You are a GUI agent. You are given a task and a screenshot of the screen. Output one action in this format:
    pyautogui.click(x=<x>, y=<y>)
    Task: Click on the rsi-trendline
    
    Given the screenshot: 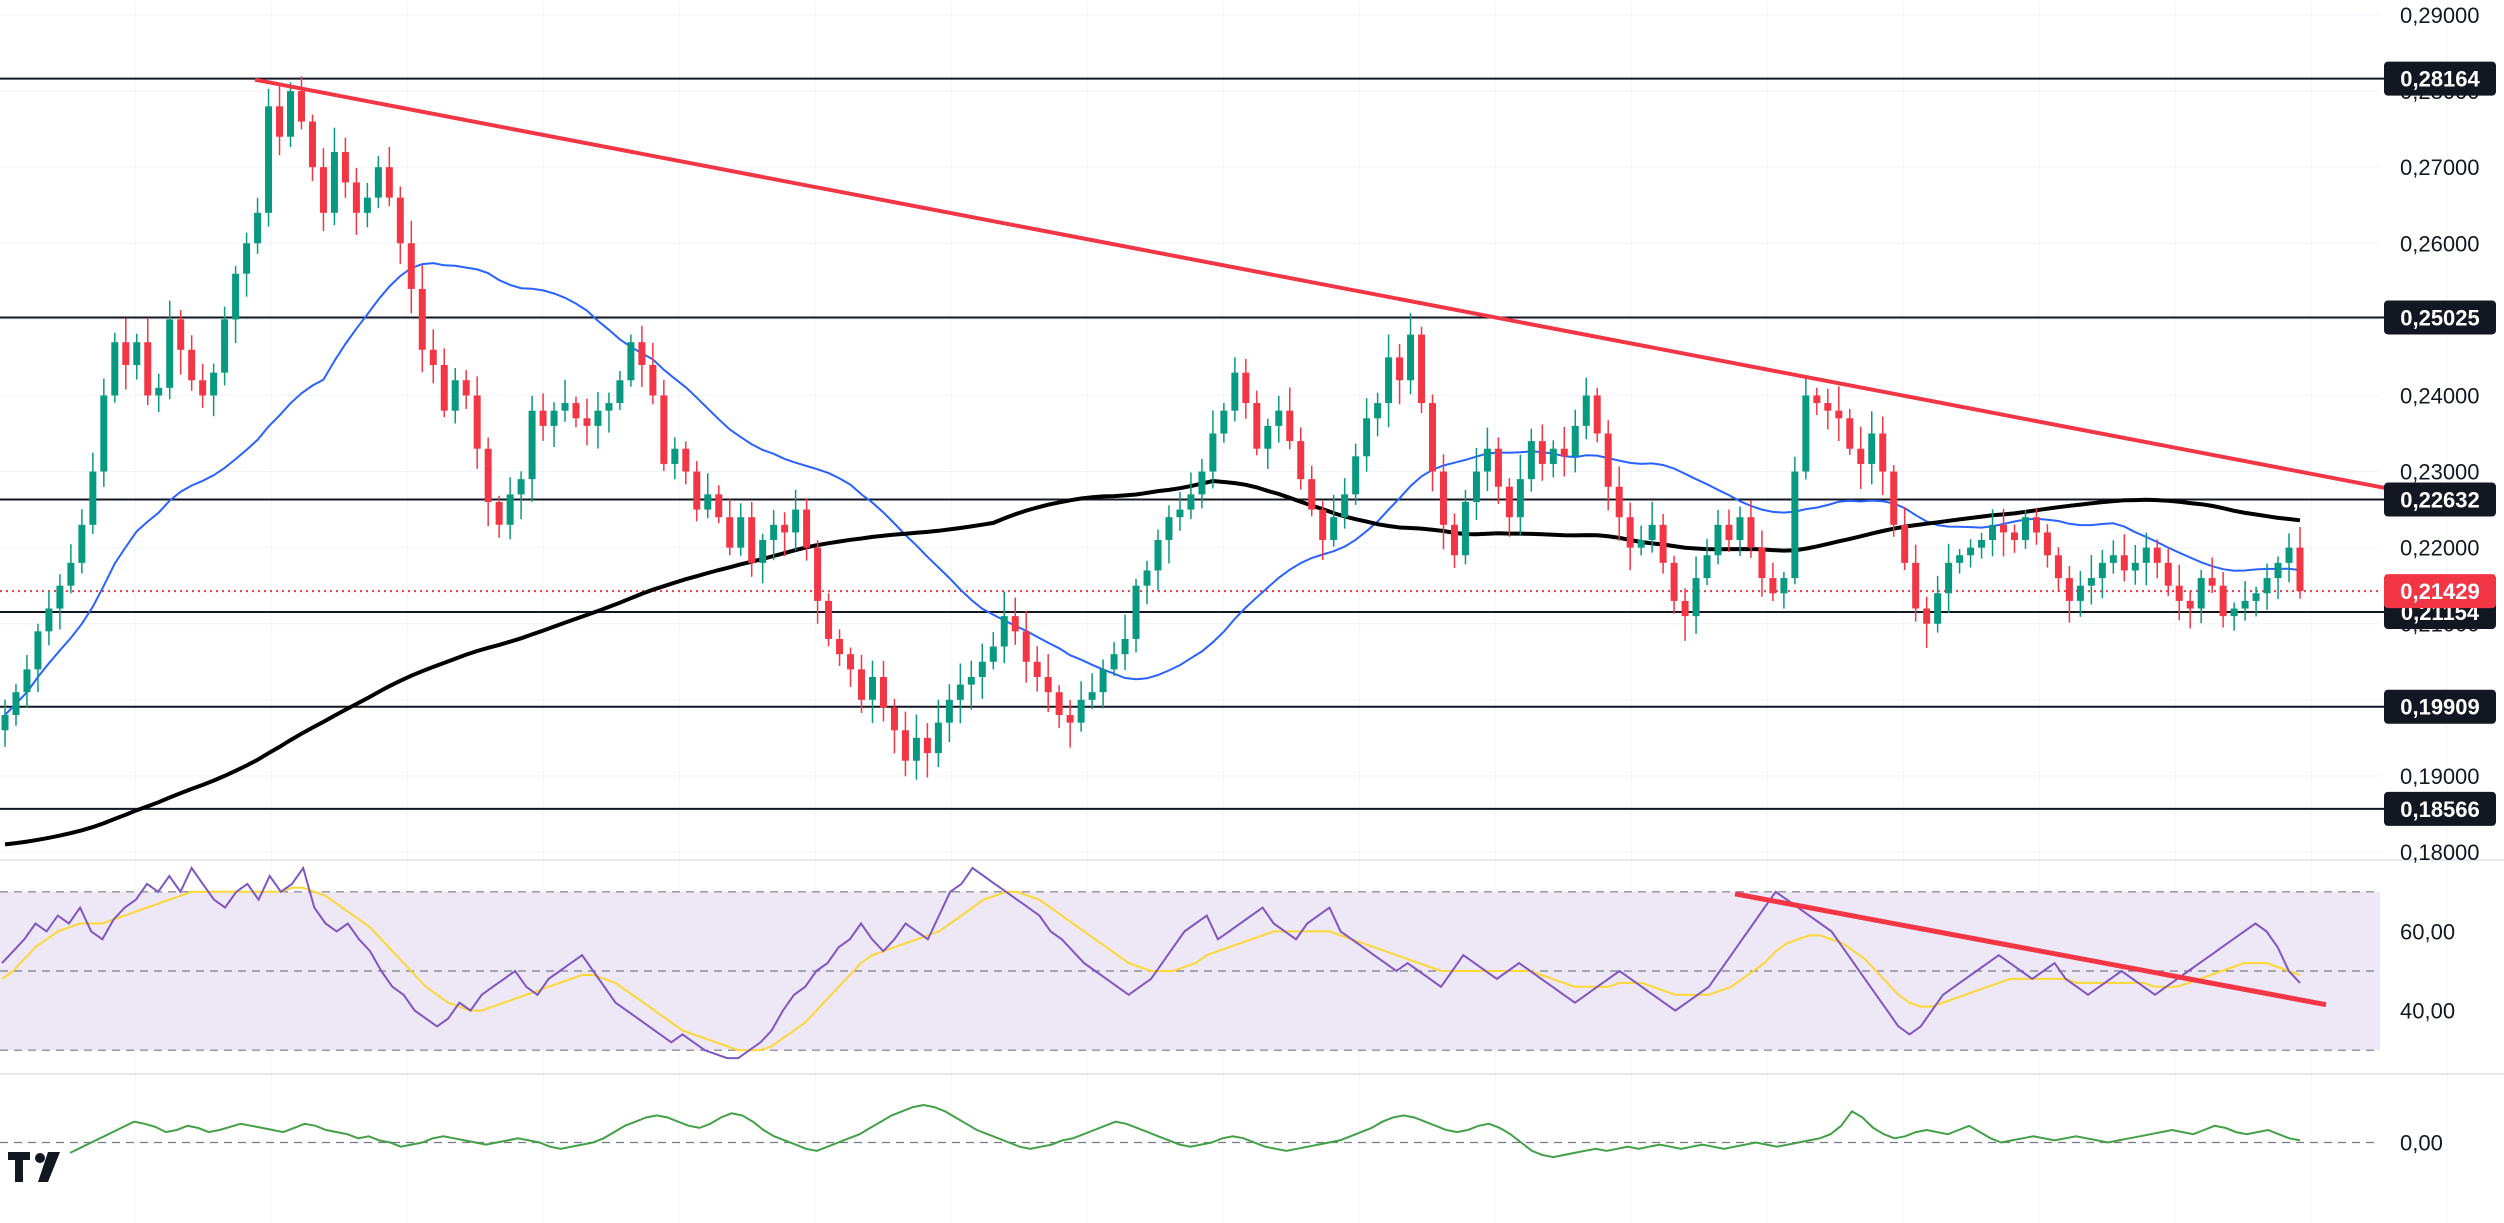 What is the action you would take?
    pyautogui.click(x=2030, y=949)
    